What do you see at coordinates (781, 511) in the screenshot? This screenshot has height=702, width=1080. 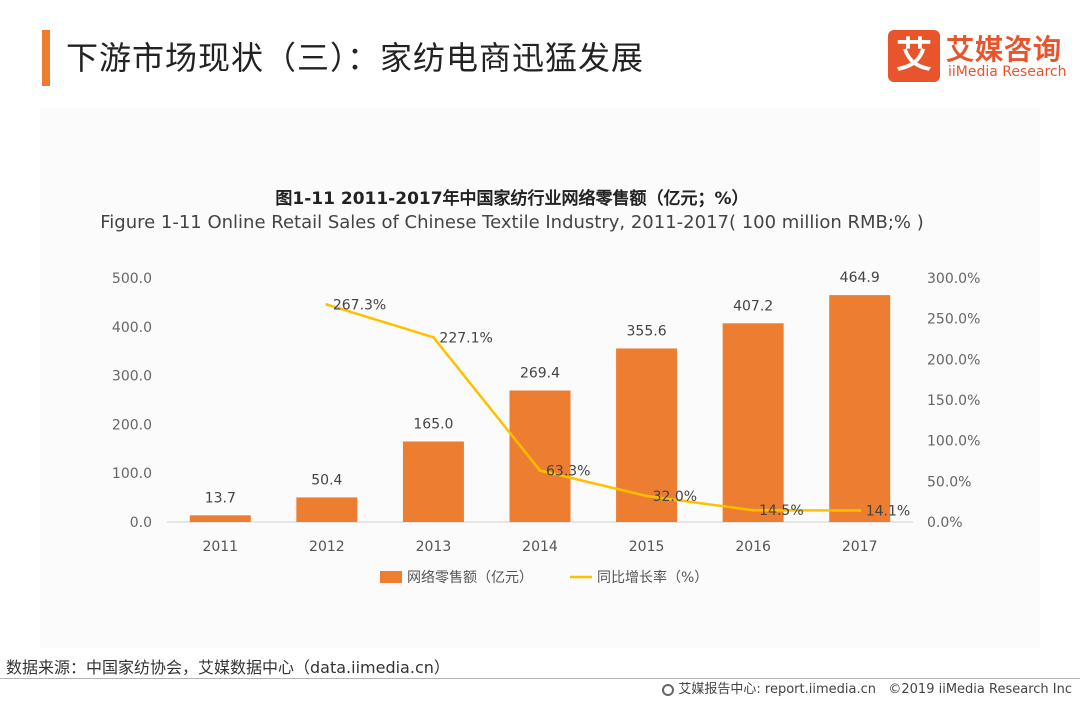 I see `growth-value-label: 14.5%` at bounding box center [781, 511].